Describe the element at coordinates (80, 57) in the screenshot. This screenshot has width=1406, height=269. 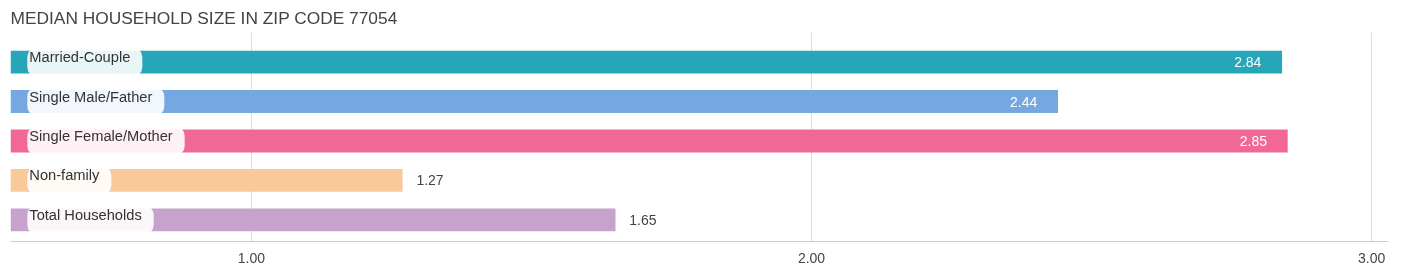
I see `y-tick-label: Married-Couple` at that location.